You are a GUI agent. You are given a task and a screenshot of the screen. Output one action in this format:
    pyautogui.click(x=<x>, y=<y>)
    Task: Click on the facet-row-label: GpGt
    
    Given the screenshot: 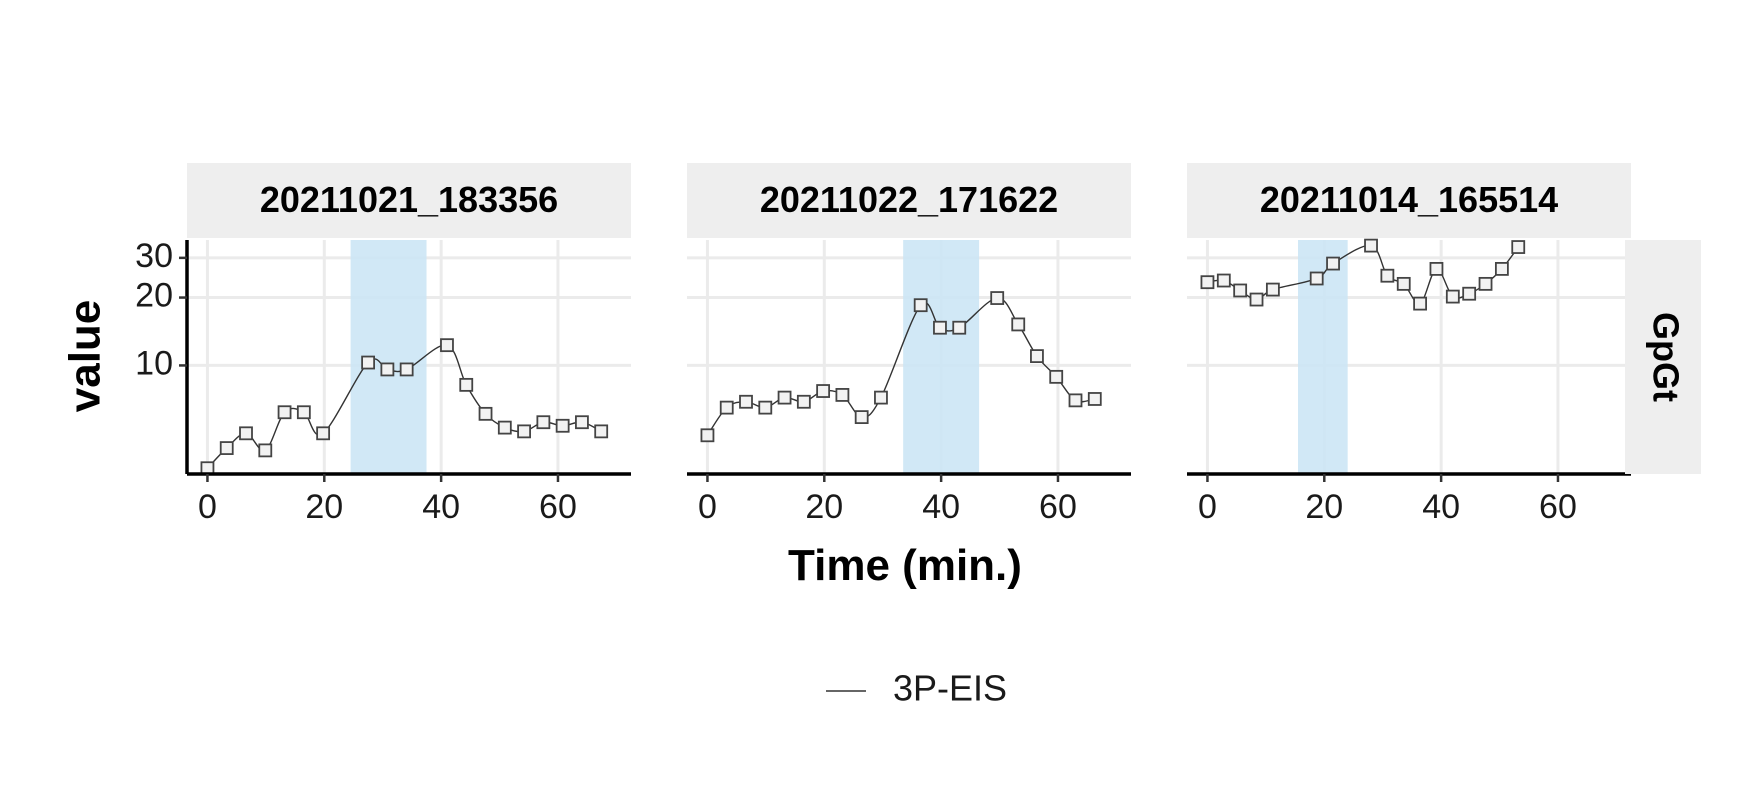 What is the action you would take?
    pyautogui.click(x=1665, y=357)
    